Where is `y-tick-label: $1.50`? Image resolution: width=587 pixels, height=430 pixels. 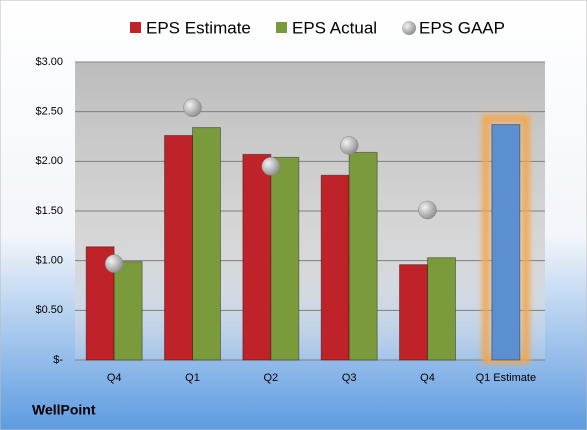 y-tick-label: $1.50 is located at coordinates (49, 211).